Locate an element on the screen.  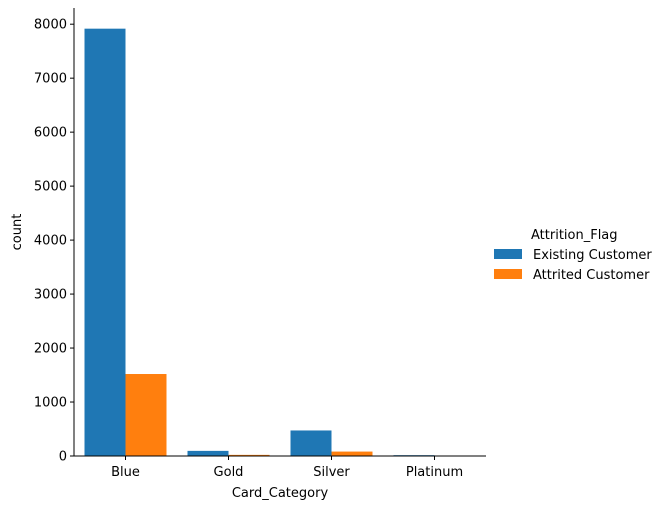
legend-label-attrited-customer: Attrited Customer is located at coordinates (591, 275).